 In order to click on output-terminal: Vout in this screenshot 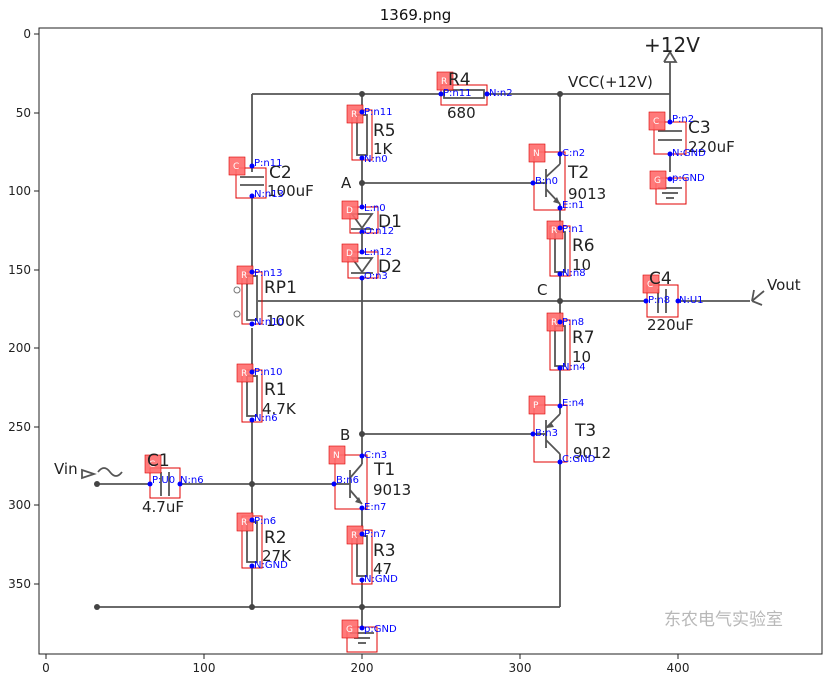, I will do `click(776, 291)`.